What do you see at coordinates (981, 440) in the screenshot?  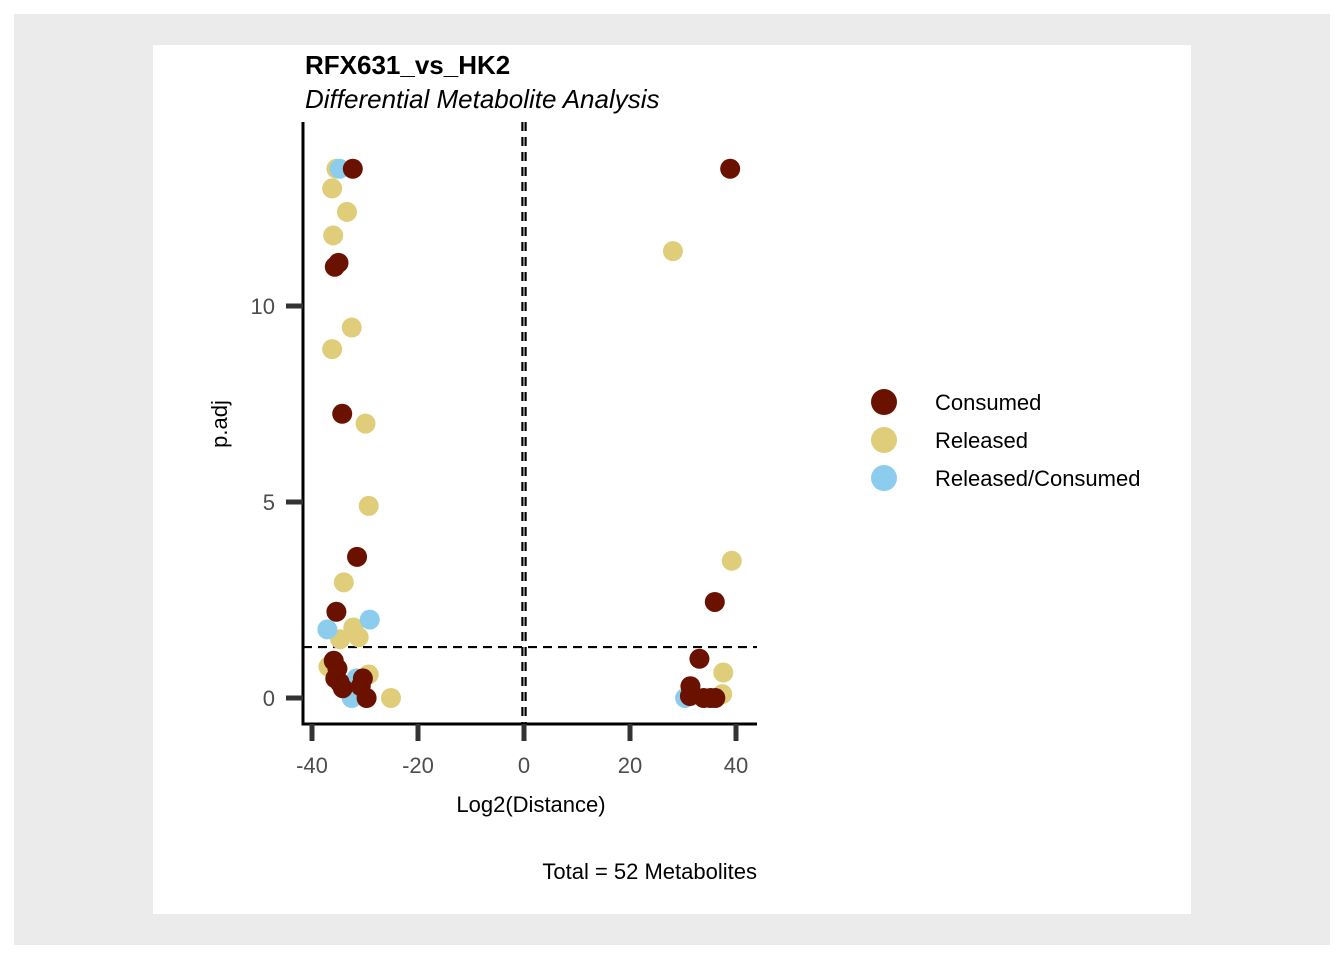 I see `legend-label: Released` at bounding box center [981, 440].